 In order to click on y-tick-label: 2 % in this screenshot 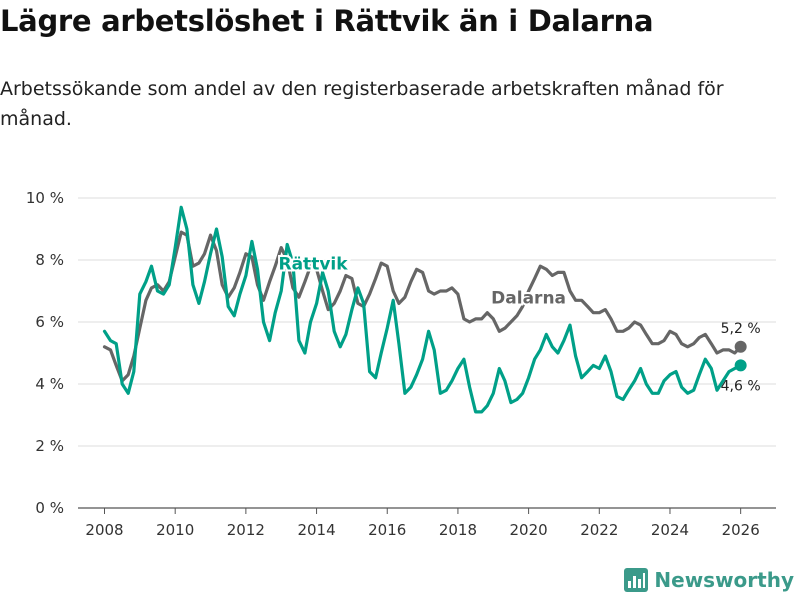, I will do `click(49, 446)`.